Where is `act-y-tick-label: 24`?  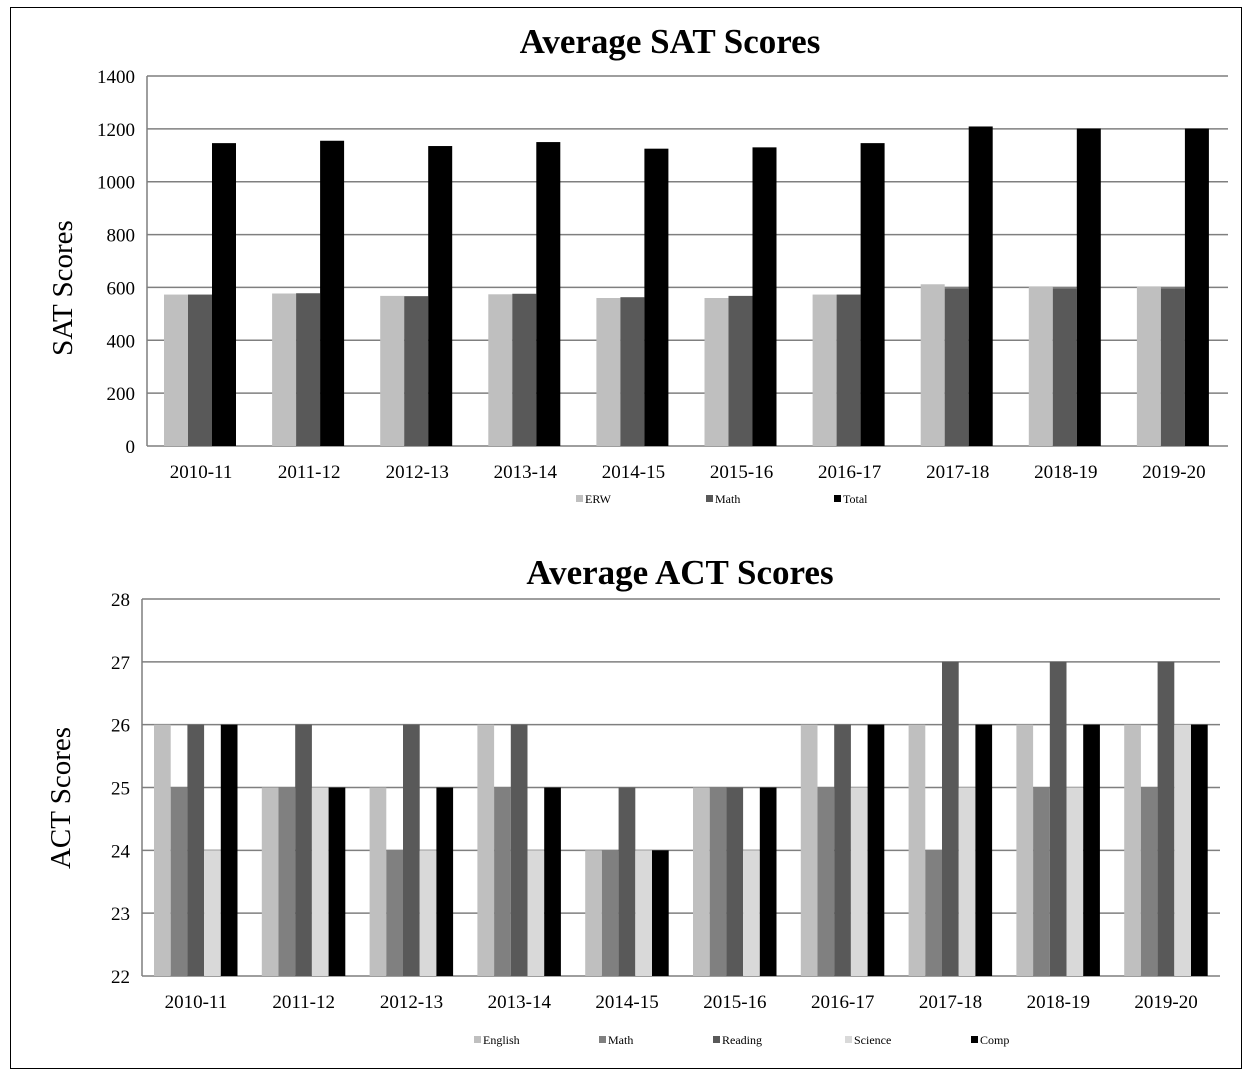 act-y-tick-label: 24 is located at coordinates (121, 851).